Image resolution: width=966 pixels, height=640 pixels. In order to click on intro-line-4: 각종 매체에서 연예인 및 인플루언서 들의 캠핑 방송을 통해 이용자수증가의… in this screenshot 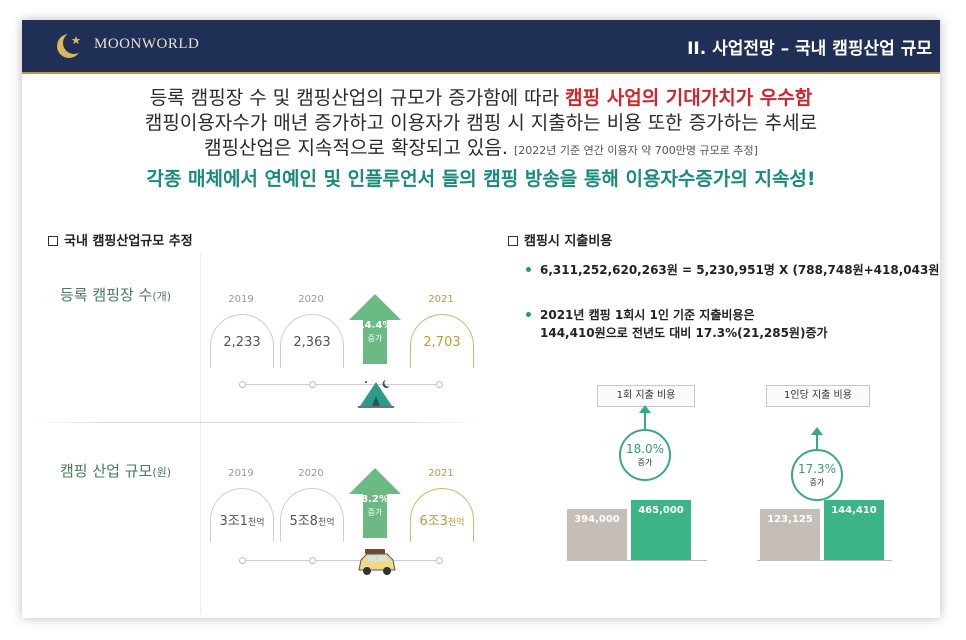, I will do `click(481, 179)`.